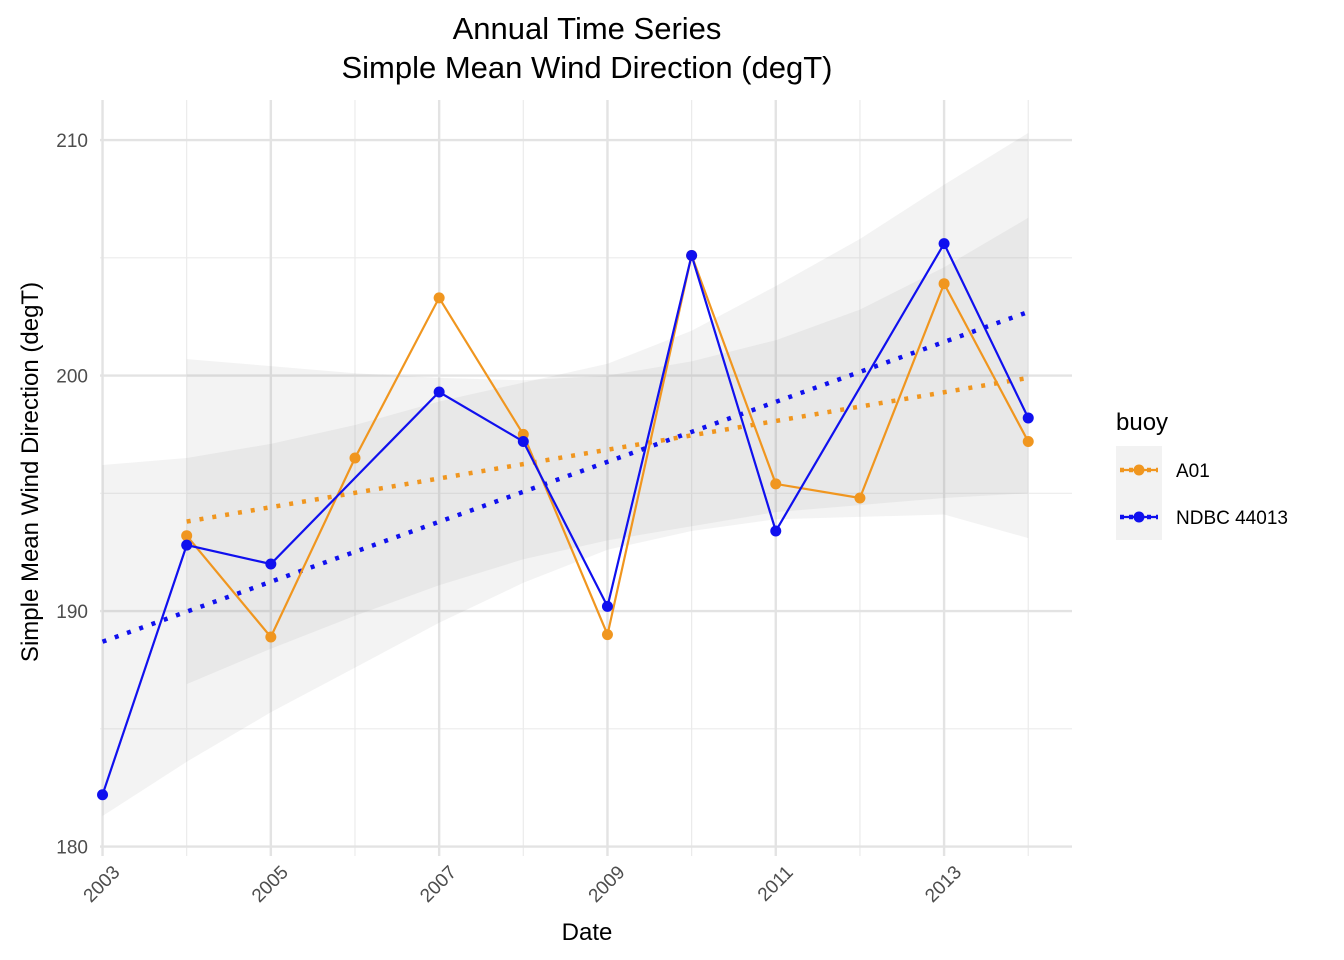 The width and height of the screenshot is (1344, 960). What do you see at coordinates (438, 884) in the screenshot?
I see `x-tick-label: 2007` at bounding box center [438, 884].